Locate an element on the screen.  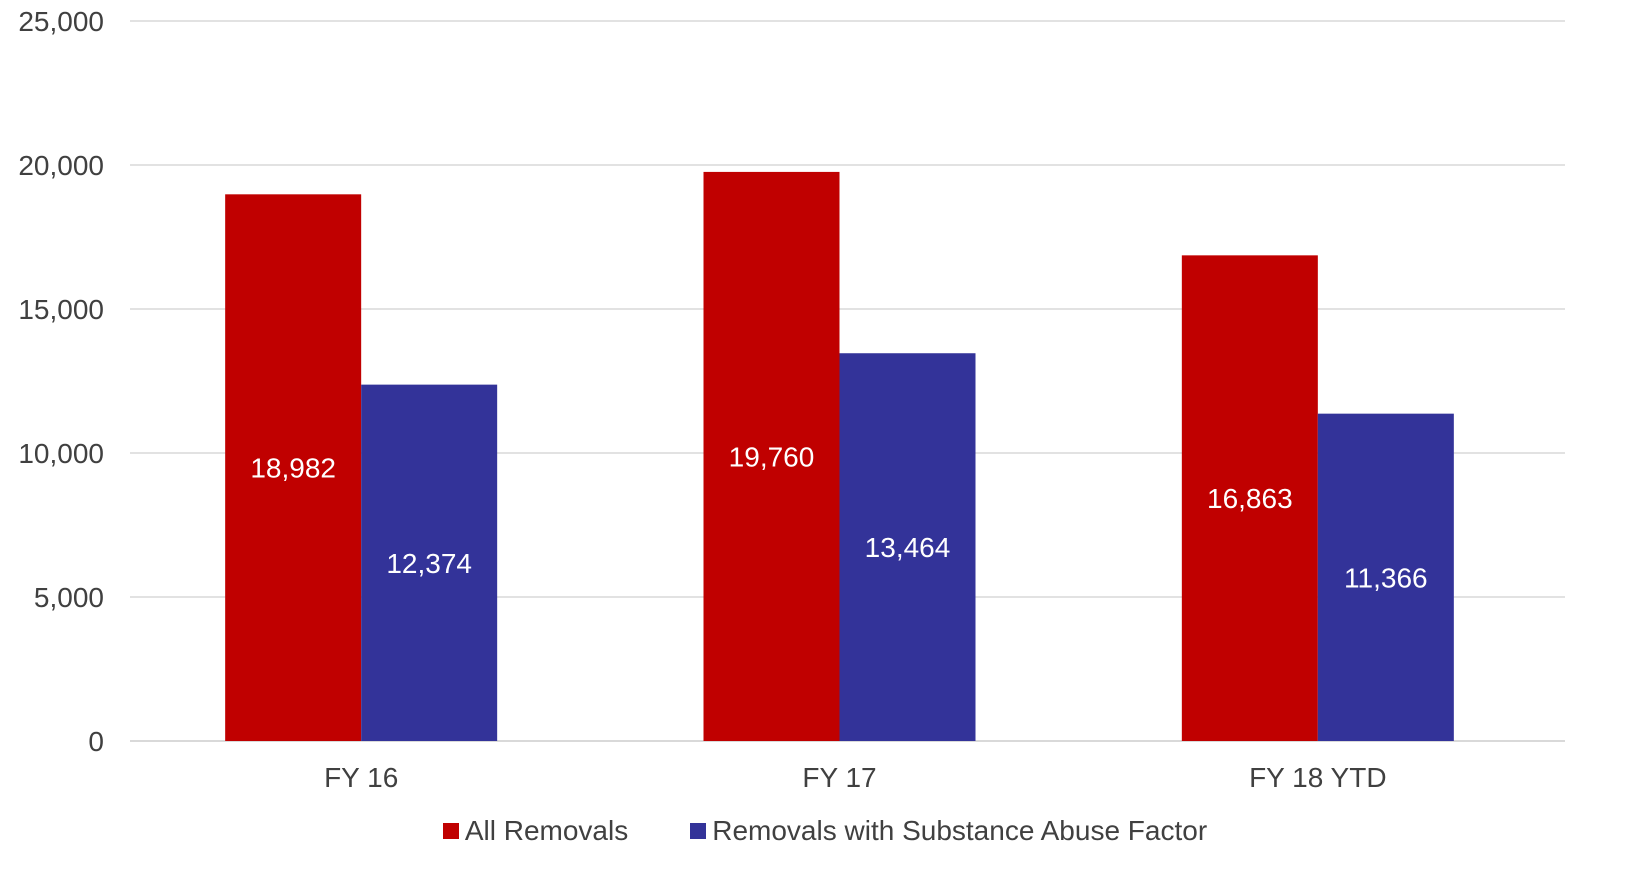
x-tick-label: FY 18 YTD is located at coordinates (1317, 777).